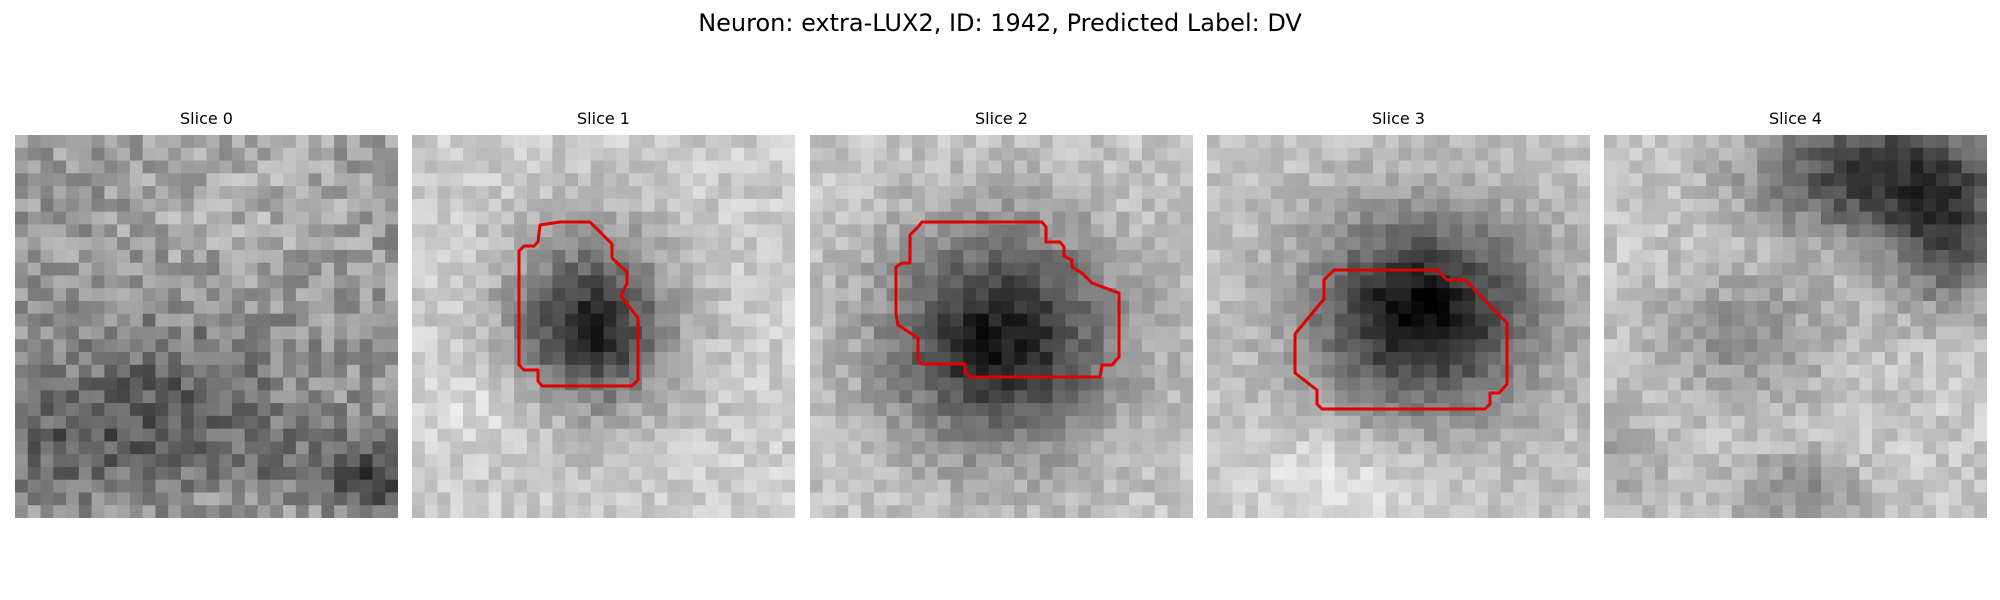 Image resolution: width=2000 pixels, height=600 pixels. What do you see at coordinates (603, 118) in the screenshot?
I see `slice-title: Slice 1` at bounding box center [603, 118].